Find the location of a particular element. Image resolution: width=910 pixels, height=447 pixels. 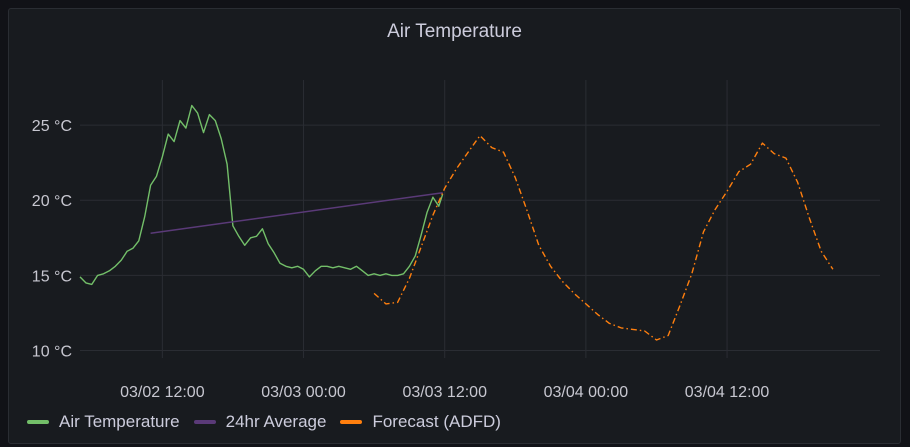

x-tick-label: 03/04 12:00 is located at coordinates (727, 392).